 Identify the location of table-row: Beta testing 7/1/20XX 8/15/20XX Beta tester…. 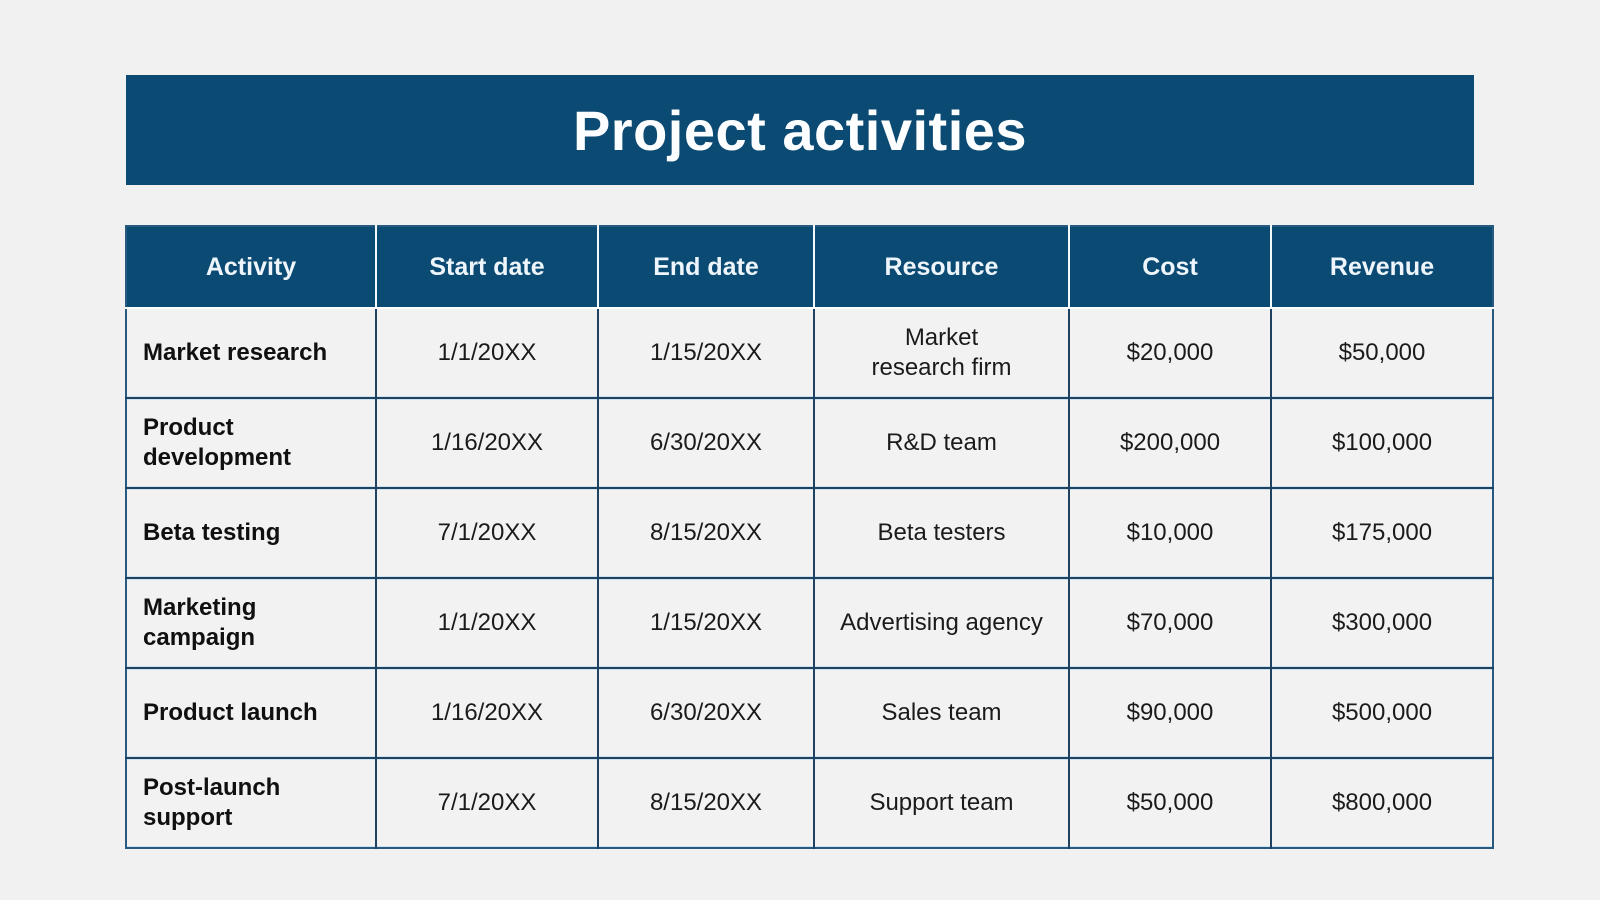
(809, 532).